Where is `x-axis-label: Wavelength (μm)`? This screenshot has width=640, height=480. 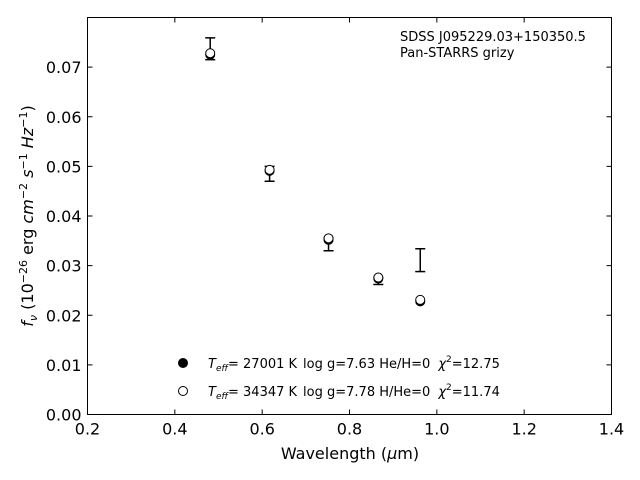 x-axis-label: Wavelength (μm) is located at coordinates (350, 453).